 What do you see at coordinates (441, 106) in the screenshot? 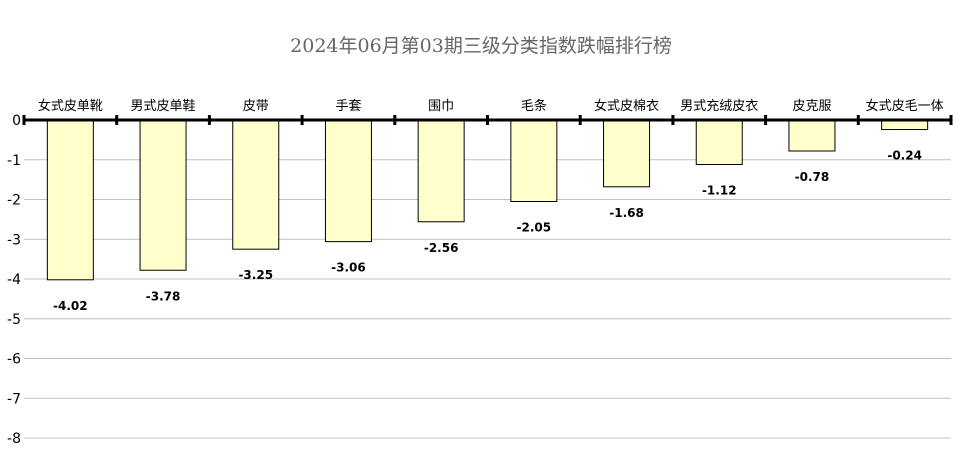
I see `x-category-label: 围巾` at bounding box center [441, 106].